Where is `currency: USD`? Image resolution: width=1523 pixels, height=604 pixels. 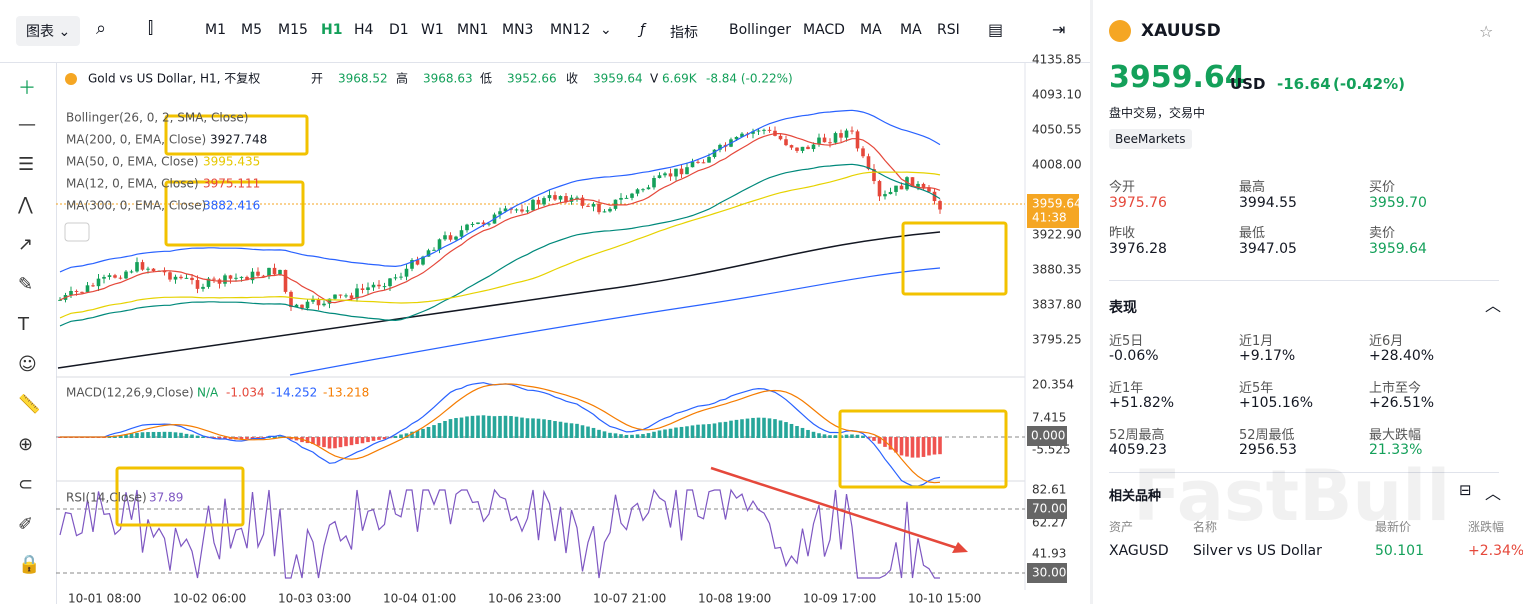
currency: USD is located at coordinates (1248, 84).